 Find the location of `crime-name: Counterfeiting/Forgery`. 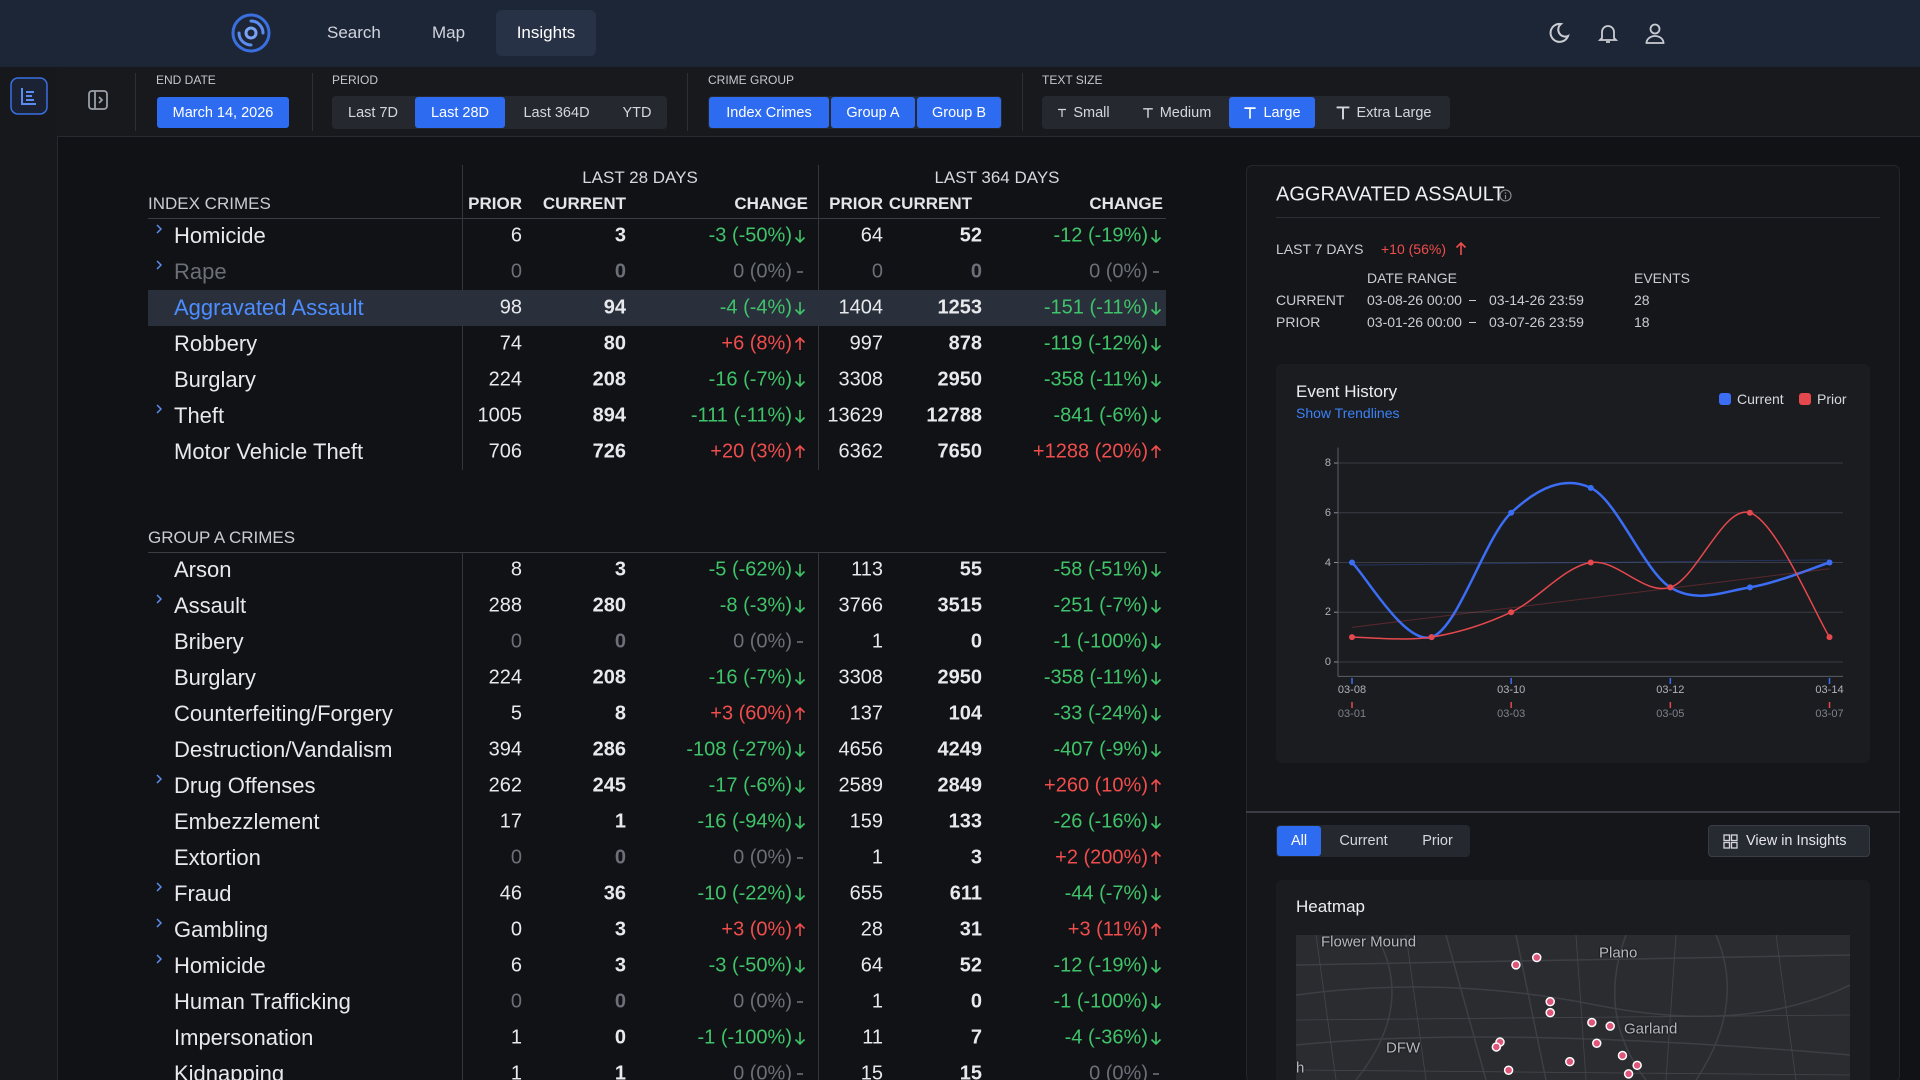

crime-name: Counterfeiting/Forgery is located at coordinates (283, 713).